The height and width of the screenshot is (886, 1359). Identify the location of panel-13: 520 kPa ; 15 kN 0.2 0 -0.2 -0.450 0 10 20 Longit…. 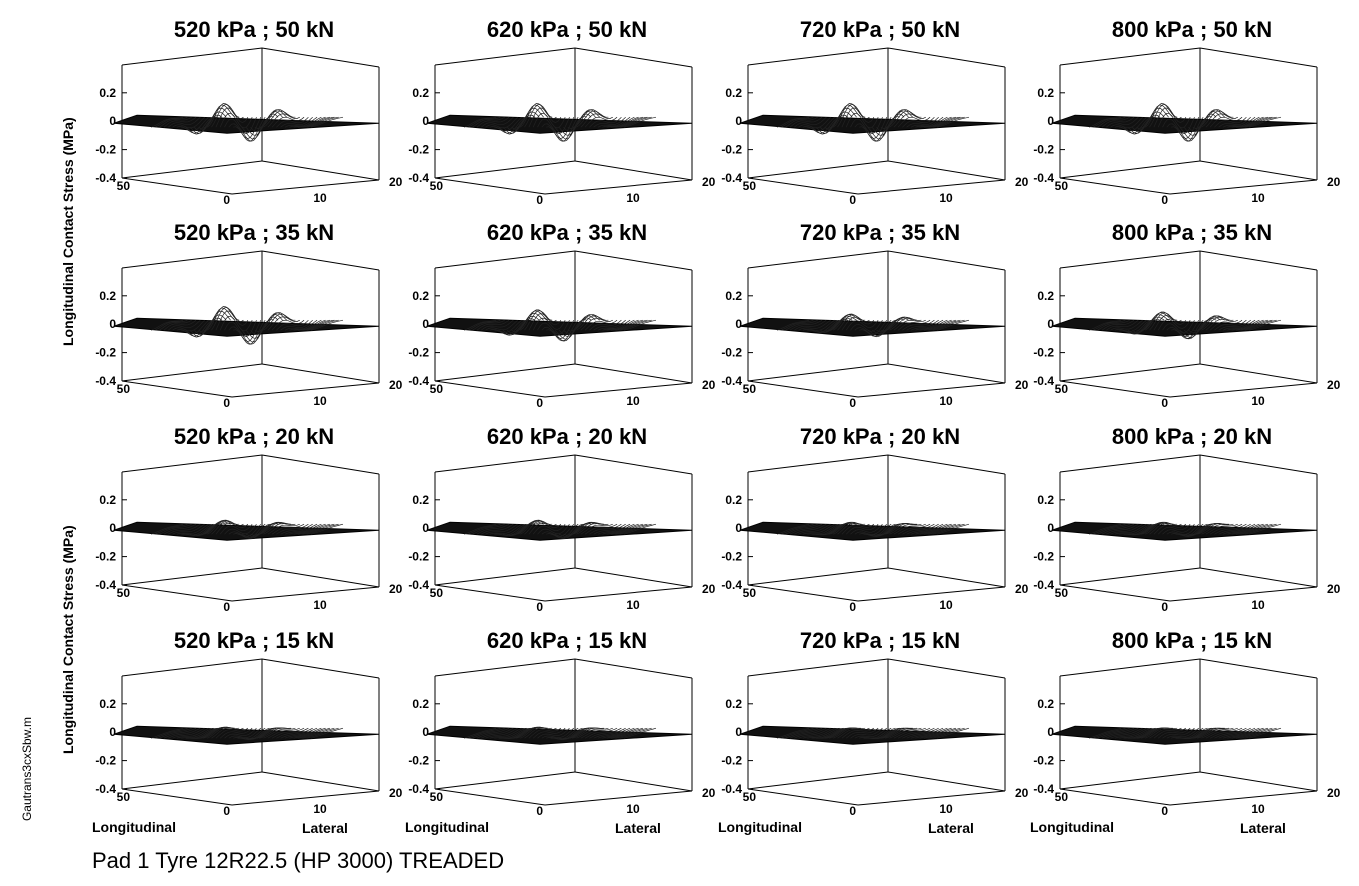
(247, 732).